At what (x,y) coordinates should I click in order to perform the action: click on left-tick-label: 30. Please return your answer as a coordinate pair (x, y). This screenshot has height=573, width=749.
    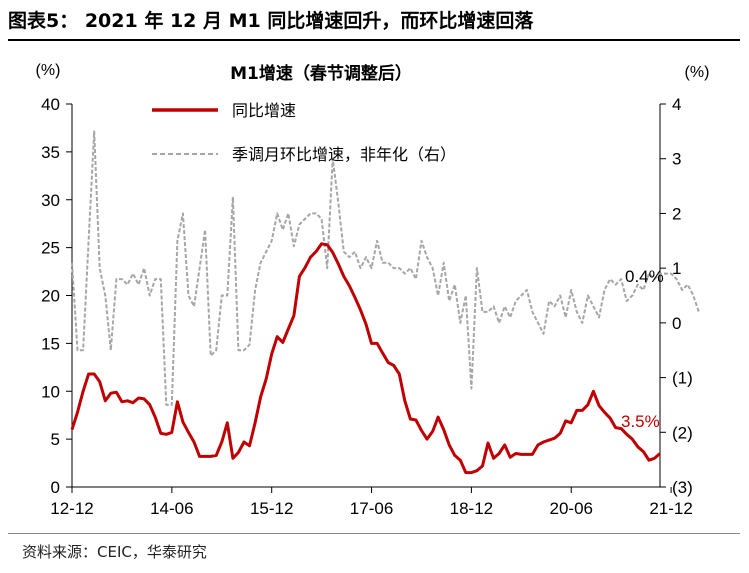
    Looking at the image, I should click on (50, 200).